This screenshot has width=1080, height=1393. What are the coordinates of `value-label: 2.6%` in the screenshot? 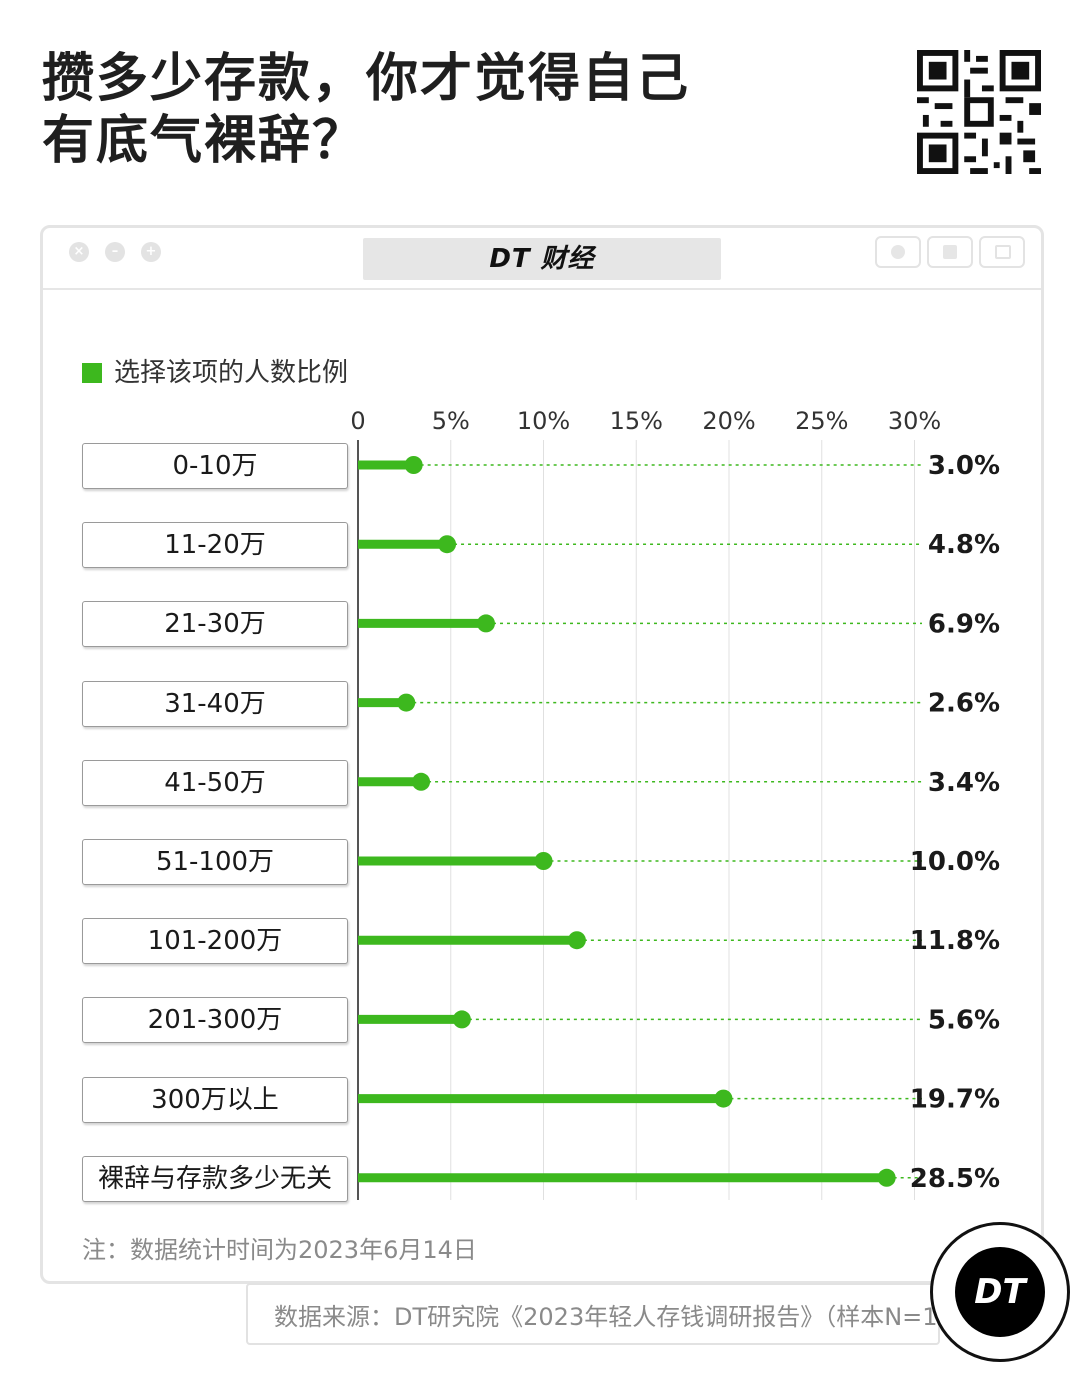 It's located at (964, 704).